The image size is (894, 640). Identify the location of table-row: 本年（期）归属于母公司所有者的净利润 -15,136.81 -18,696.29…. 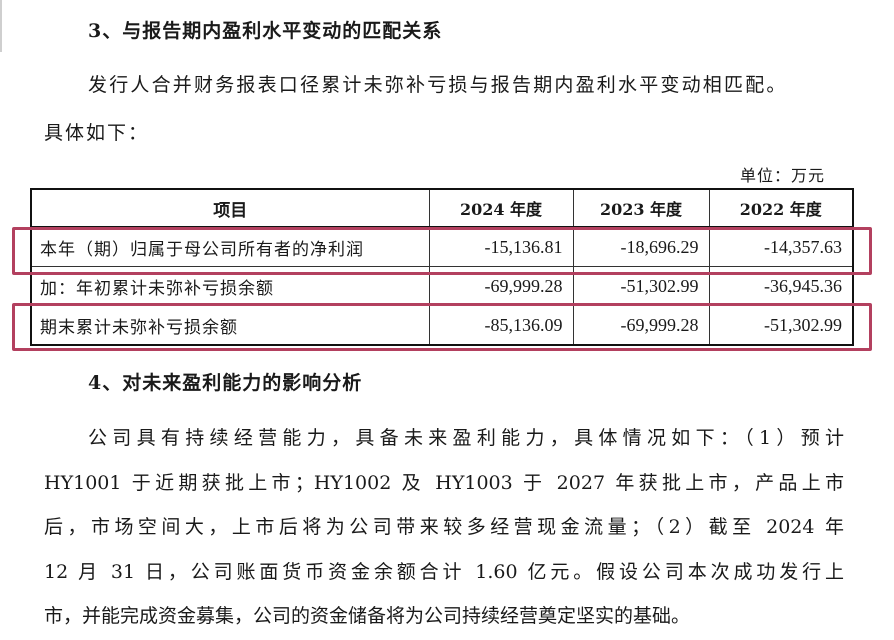
(442, 247).